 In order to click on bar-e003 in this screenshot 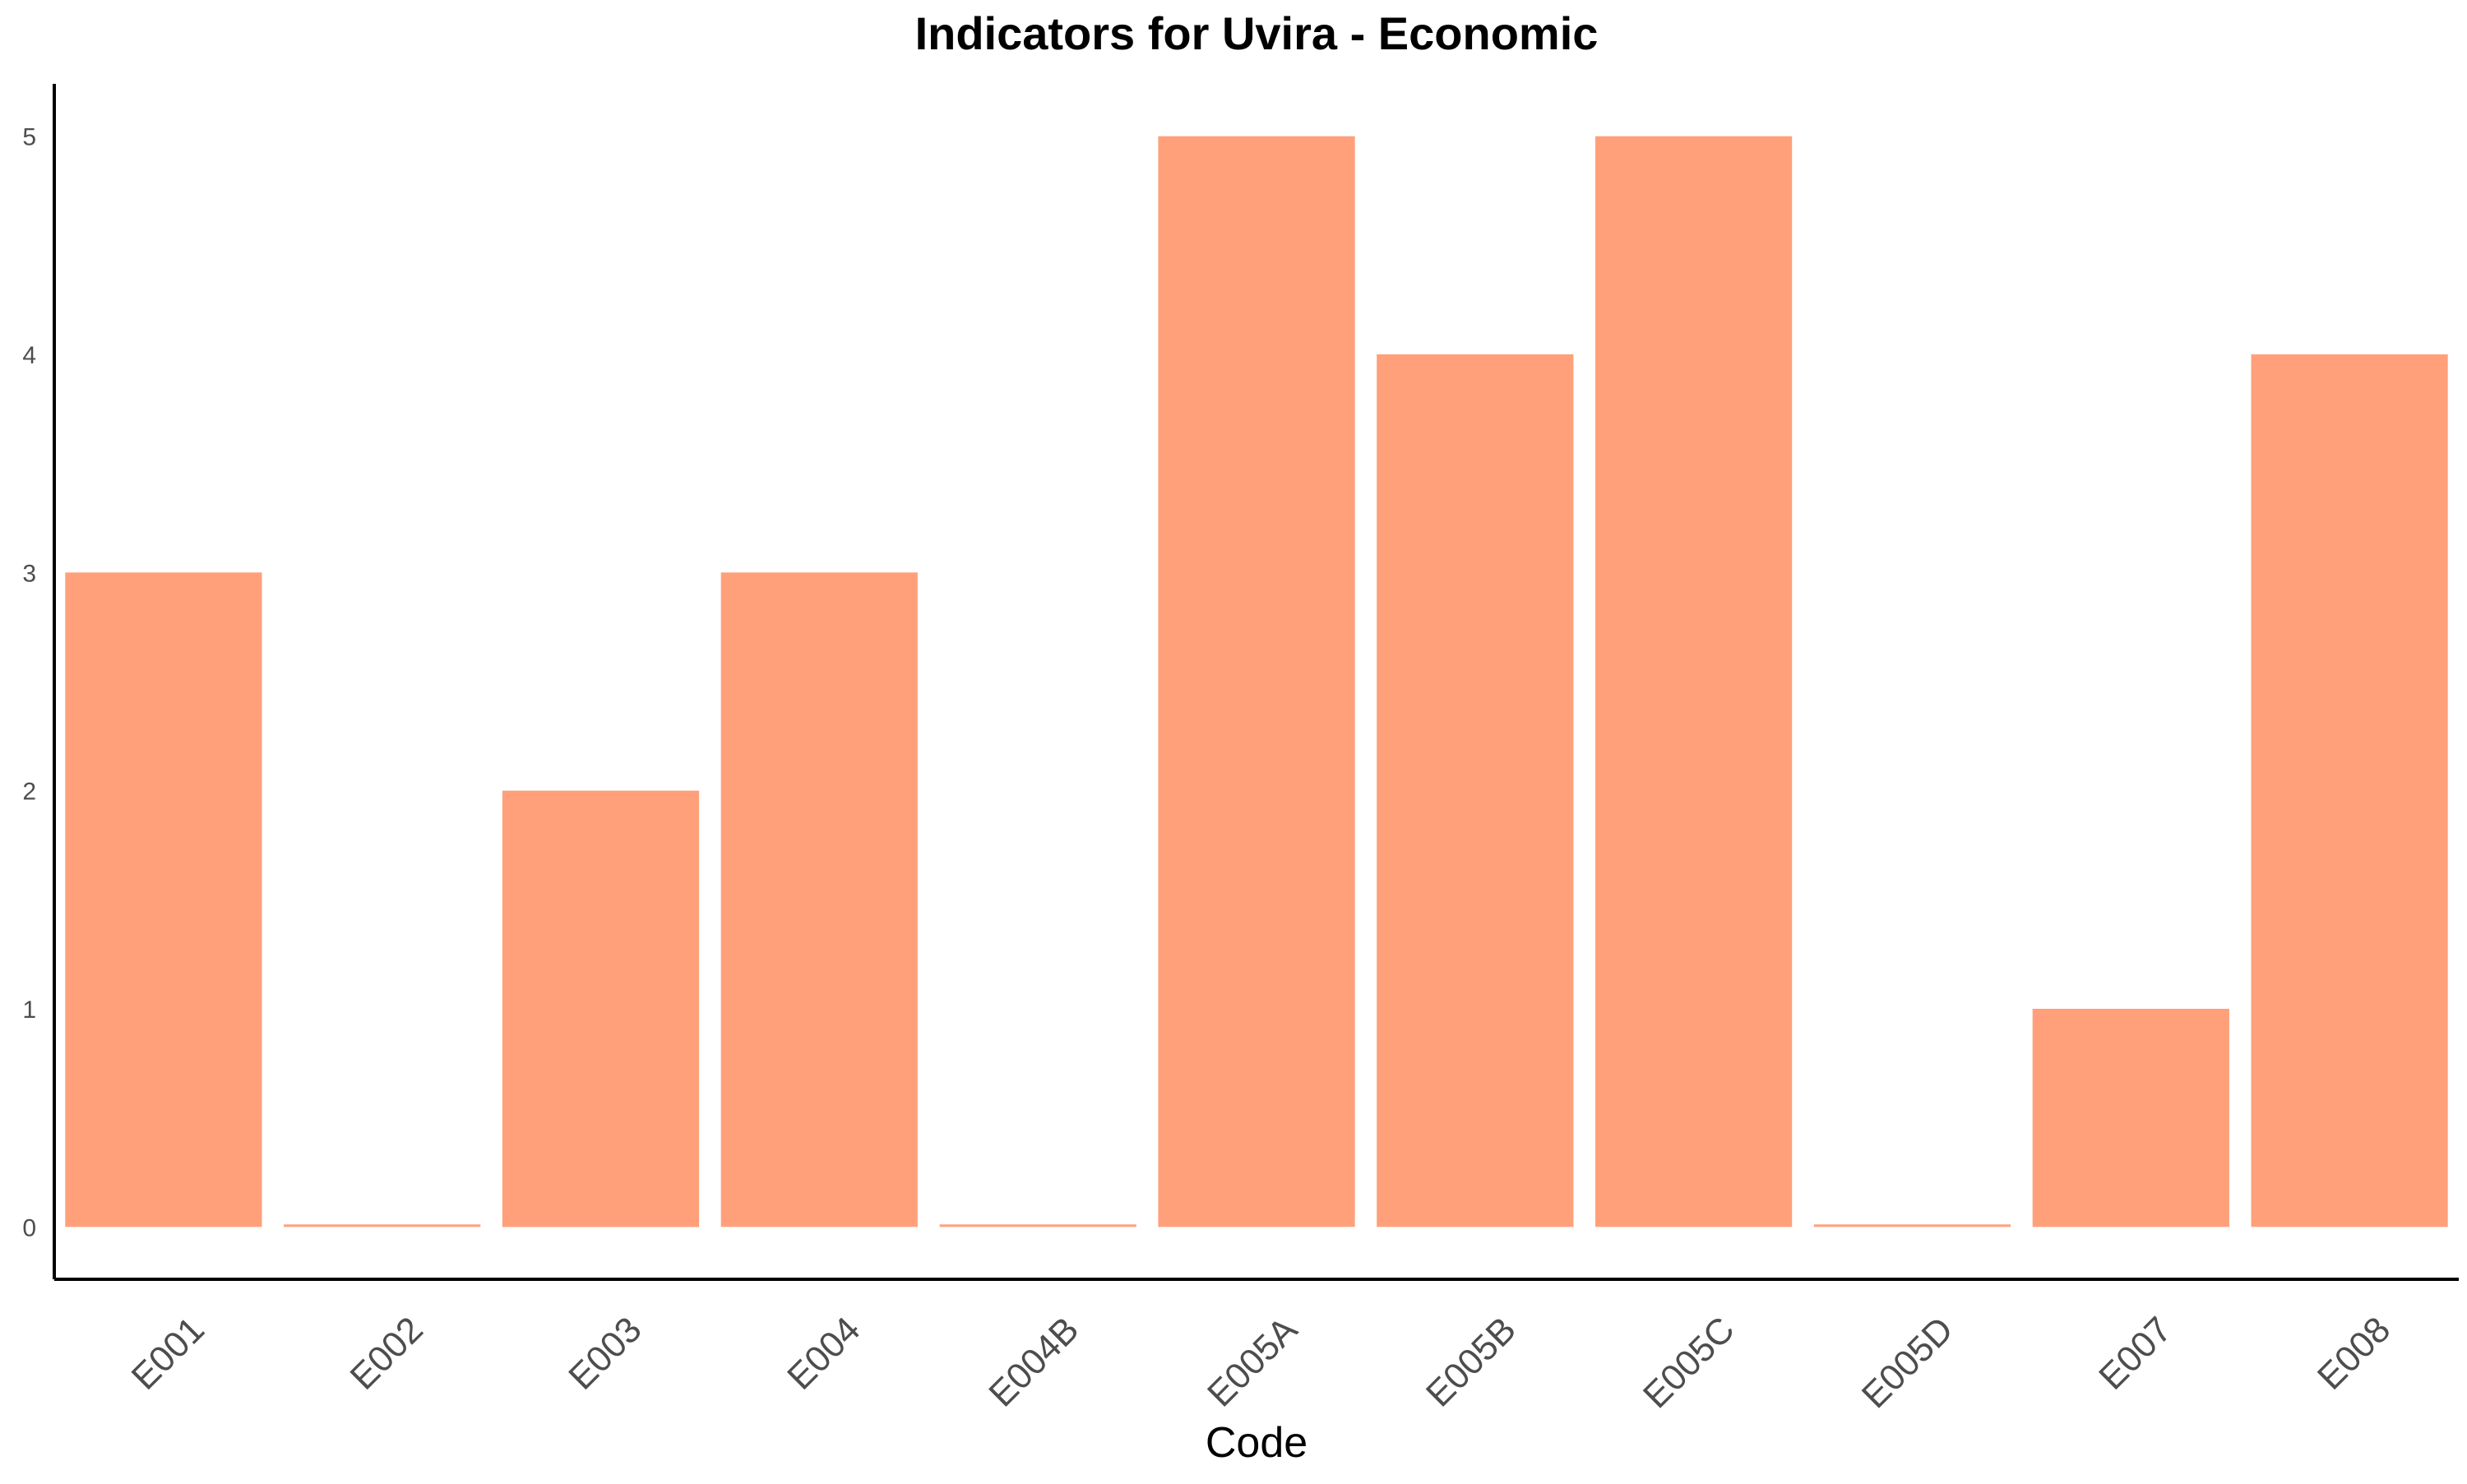, I will do `click(601, 1008)`.